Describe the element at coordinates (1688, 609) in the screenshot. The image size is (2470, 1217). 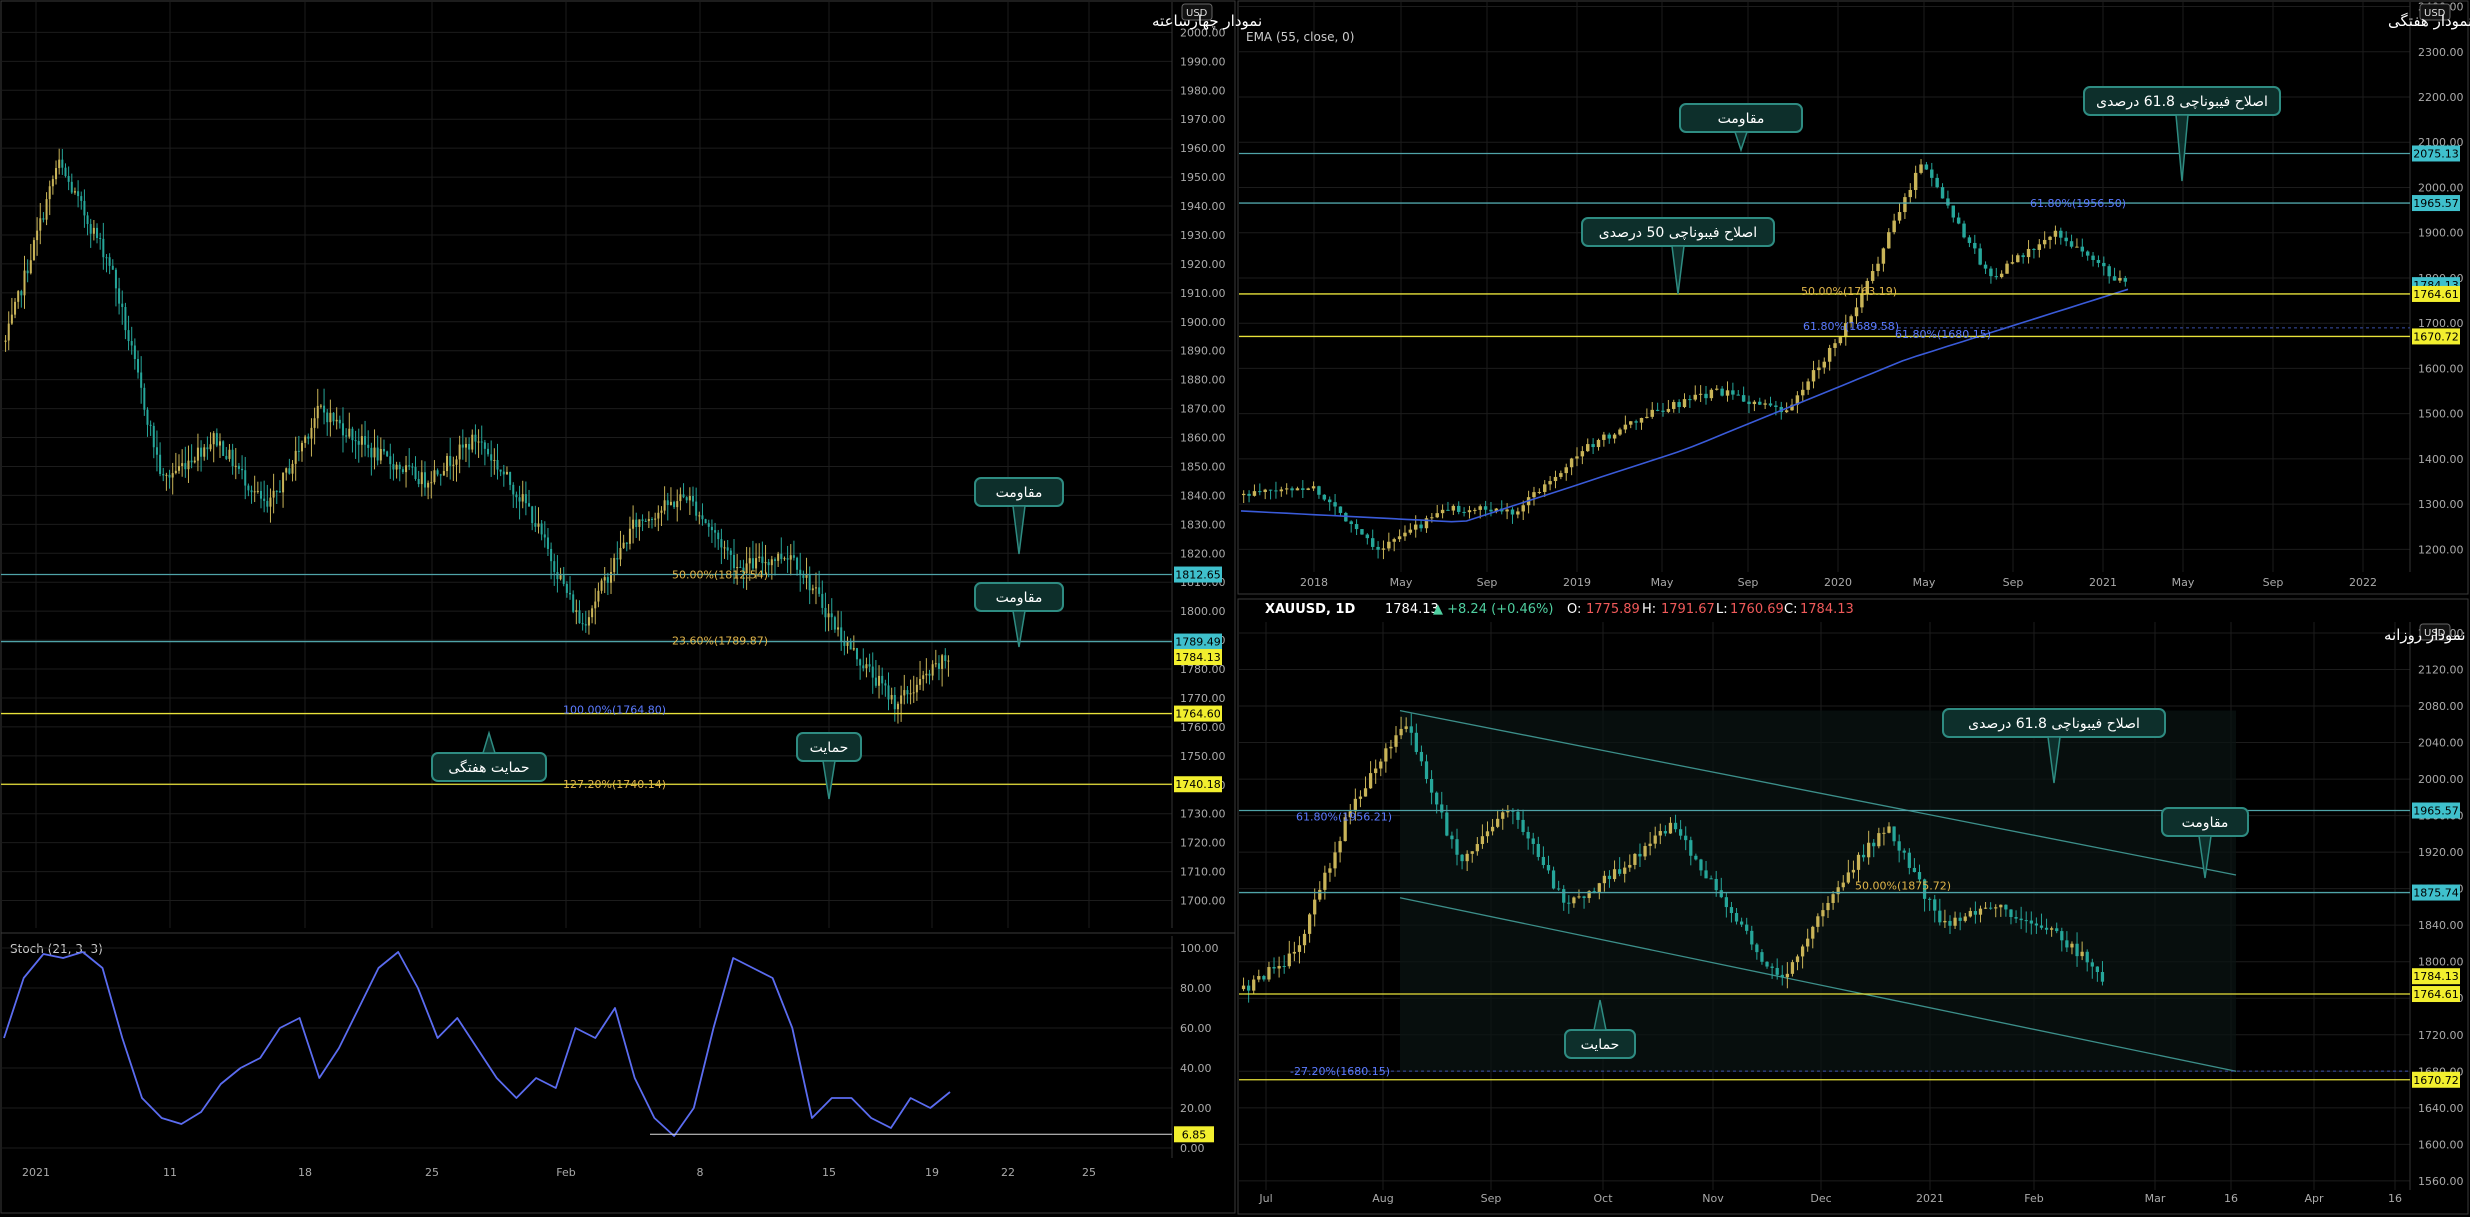
I see `daily-high-value: 1791.67` at that location.